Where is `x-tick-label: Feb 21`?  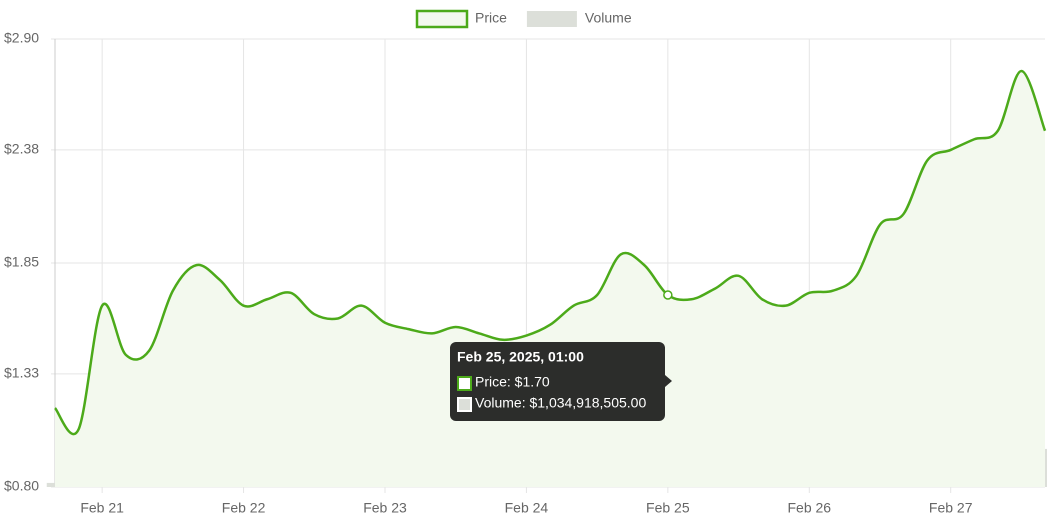
x-tick-label: Feb 21 is located at coordinates (102, 508).